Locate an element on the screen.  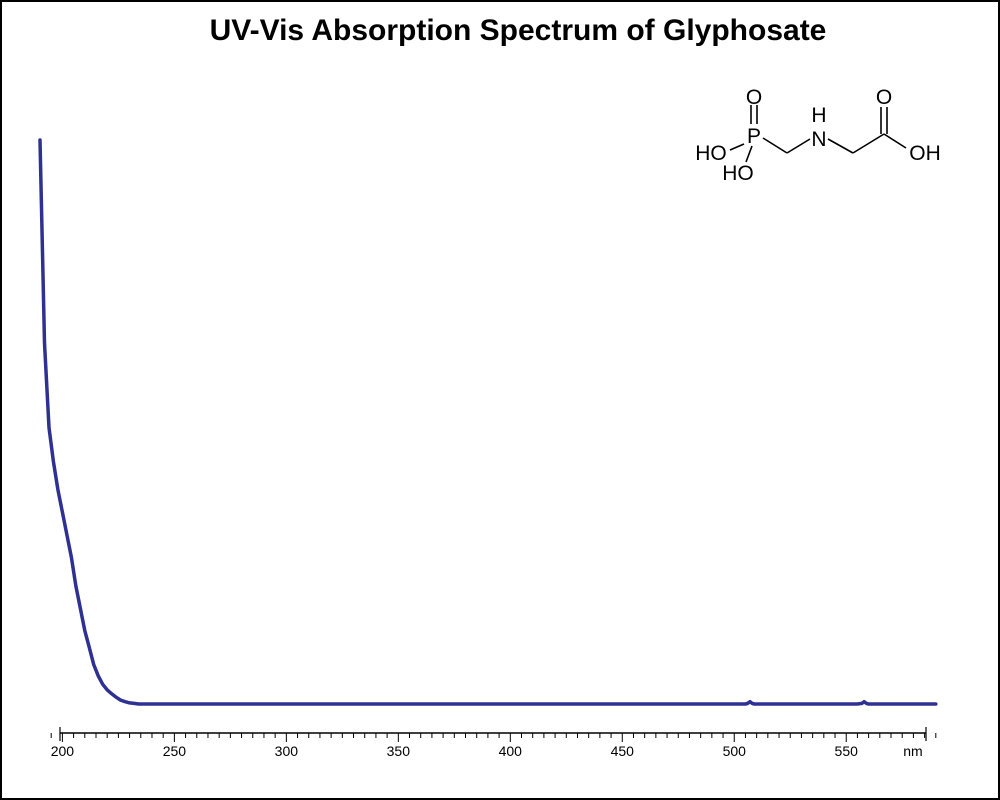
x-axis-unit-label: nm is located at coordinates (912, 751).